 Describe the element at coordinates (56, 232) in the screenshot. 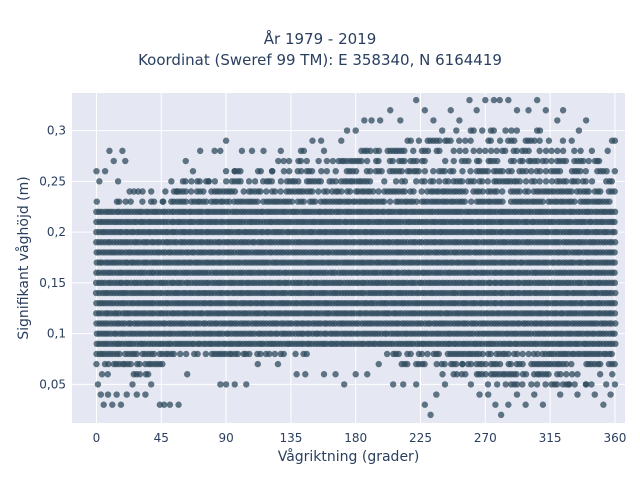

I see `y-tick-label: 0,2` at that location.